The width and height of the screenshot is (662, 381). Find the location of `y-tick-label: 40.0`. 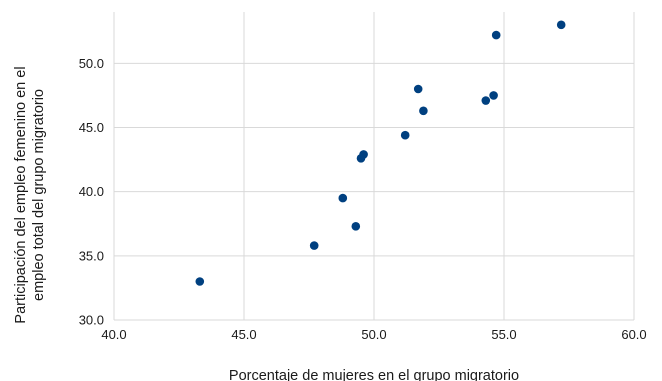

y-tick-label: 40.0 is located at coordinates (91, 191).